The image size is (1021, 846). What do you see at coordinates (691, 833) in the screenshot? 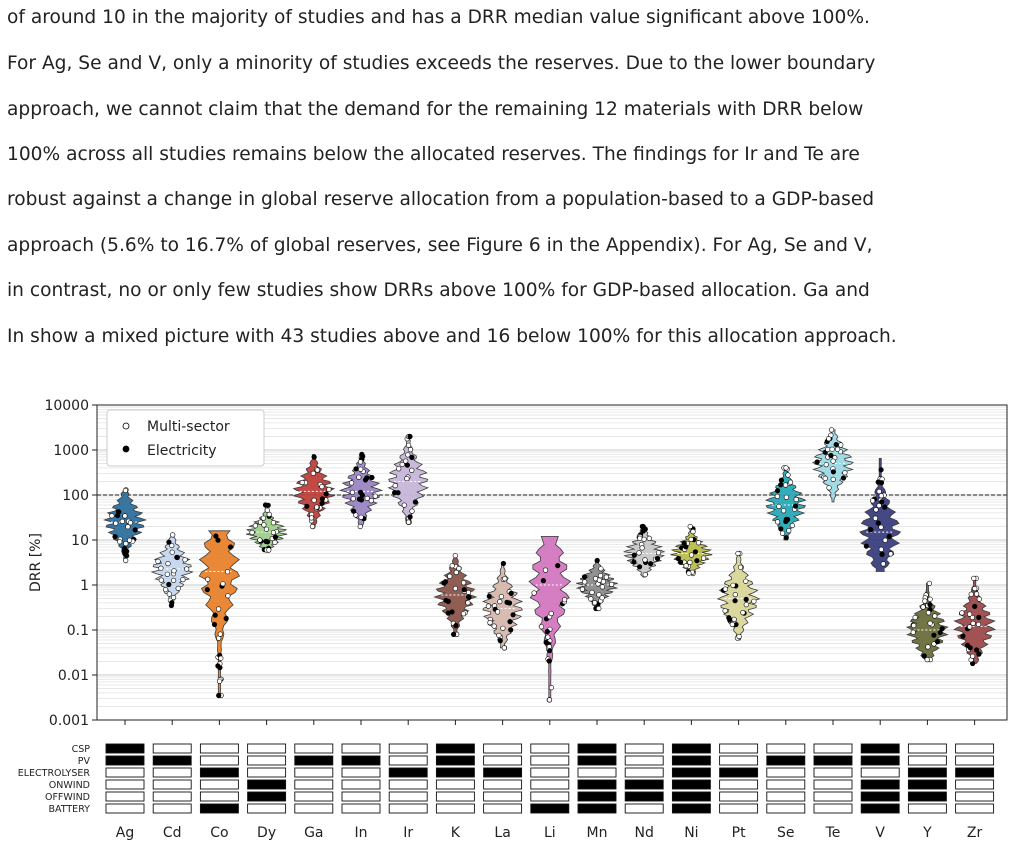
I see `x-category-label: Ni` at bounding box center [691, 833].